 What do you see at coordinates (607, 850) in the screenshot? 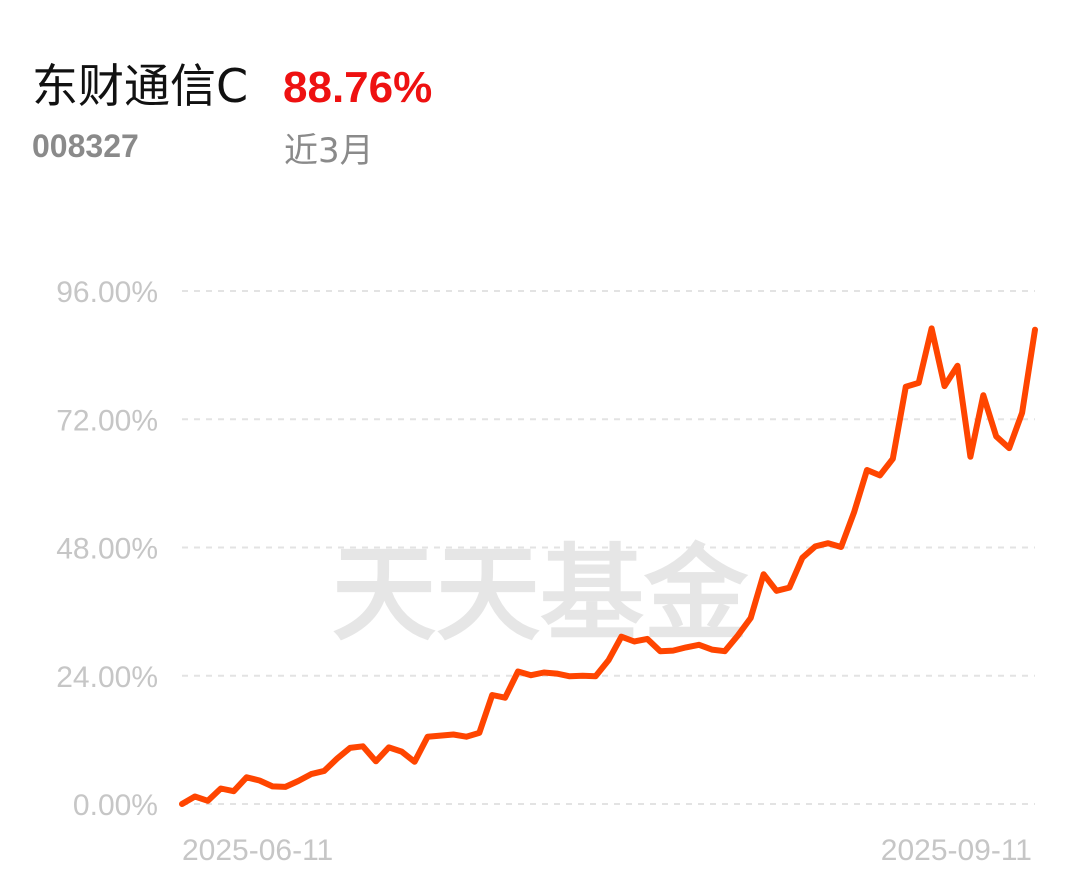
I see `x-axis-tick-labels: 2025-06-11 2025-09-11` at bounding box center [607, 850].